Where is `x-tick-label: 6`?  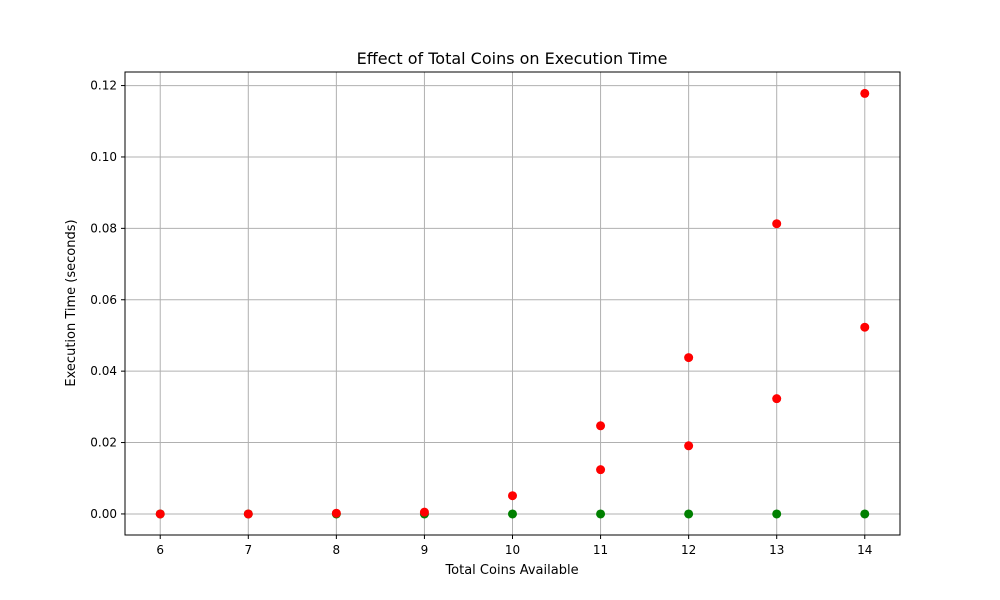
x-tick-label: 6 is located at coordinates (160, 550).